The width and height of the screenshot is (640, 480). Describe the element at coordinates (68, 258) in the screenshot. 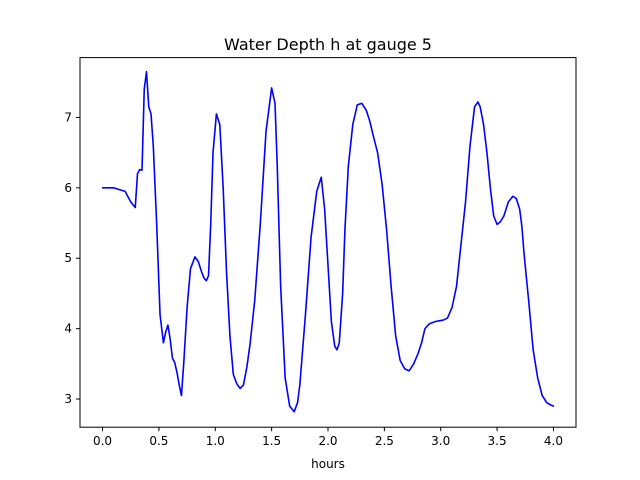

I see `y-tick-label: 5` at that location.